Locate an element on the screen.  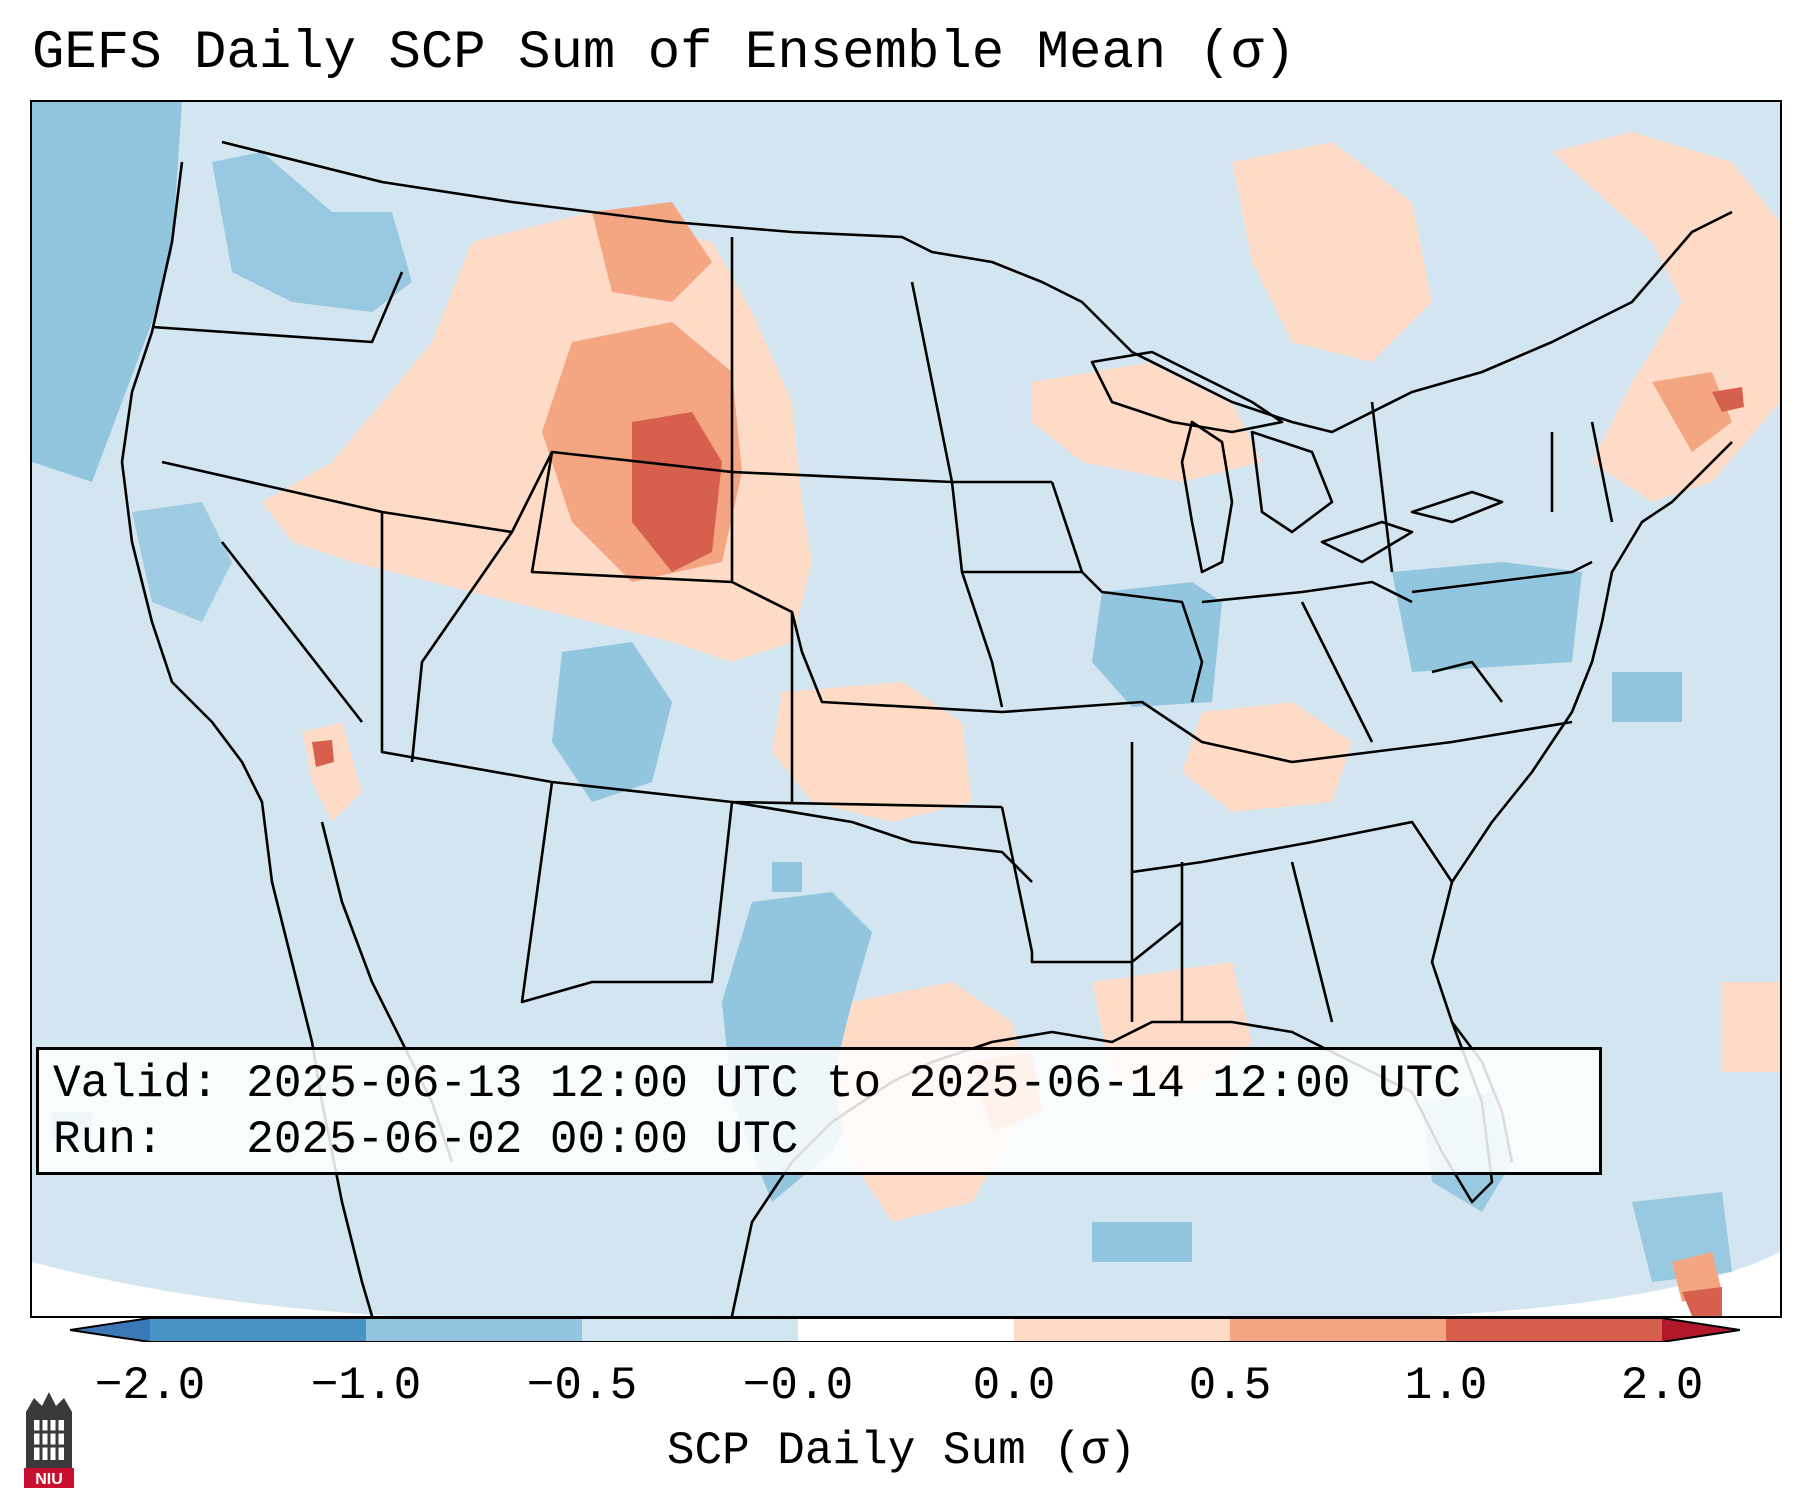
colorbar-tick: −2.0 is located at coordinates (150, 1386).